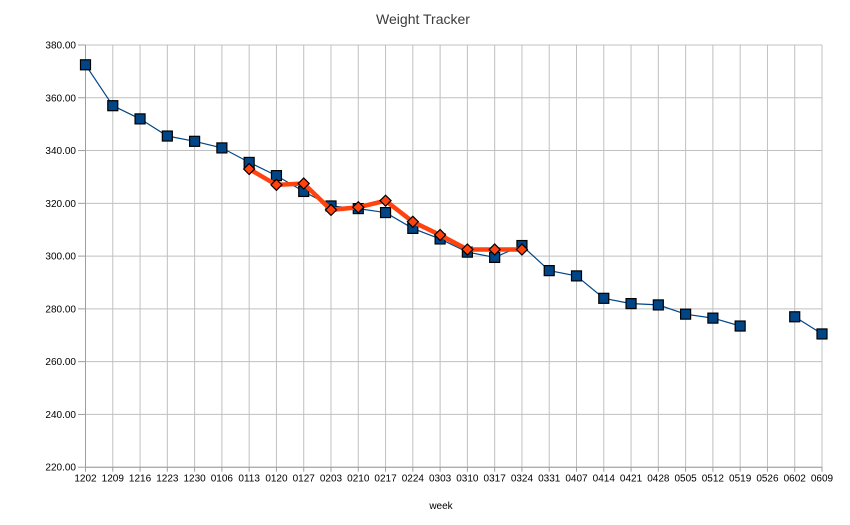 The width and height of the screenshot is (850, 525). I want to click on y-tick-label: 320.00, so click(60, 204).